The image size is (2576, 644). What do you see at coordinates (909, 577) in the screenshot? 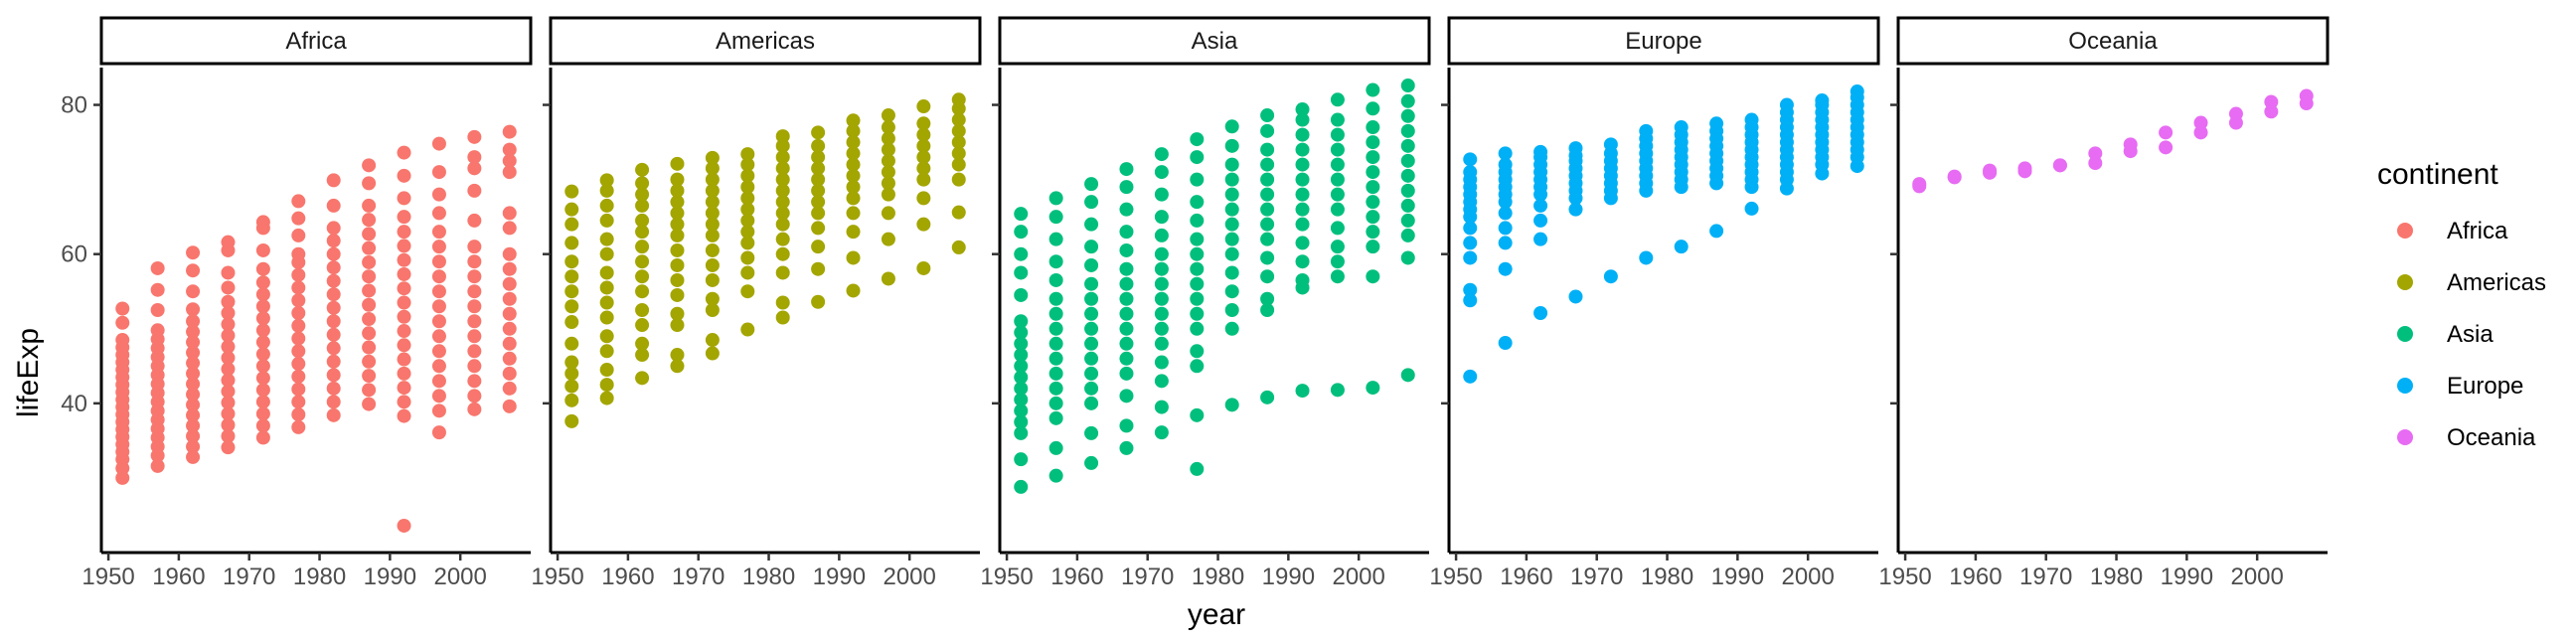
I see `x-tick-label: 2000` at bounding box center [909, 577].